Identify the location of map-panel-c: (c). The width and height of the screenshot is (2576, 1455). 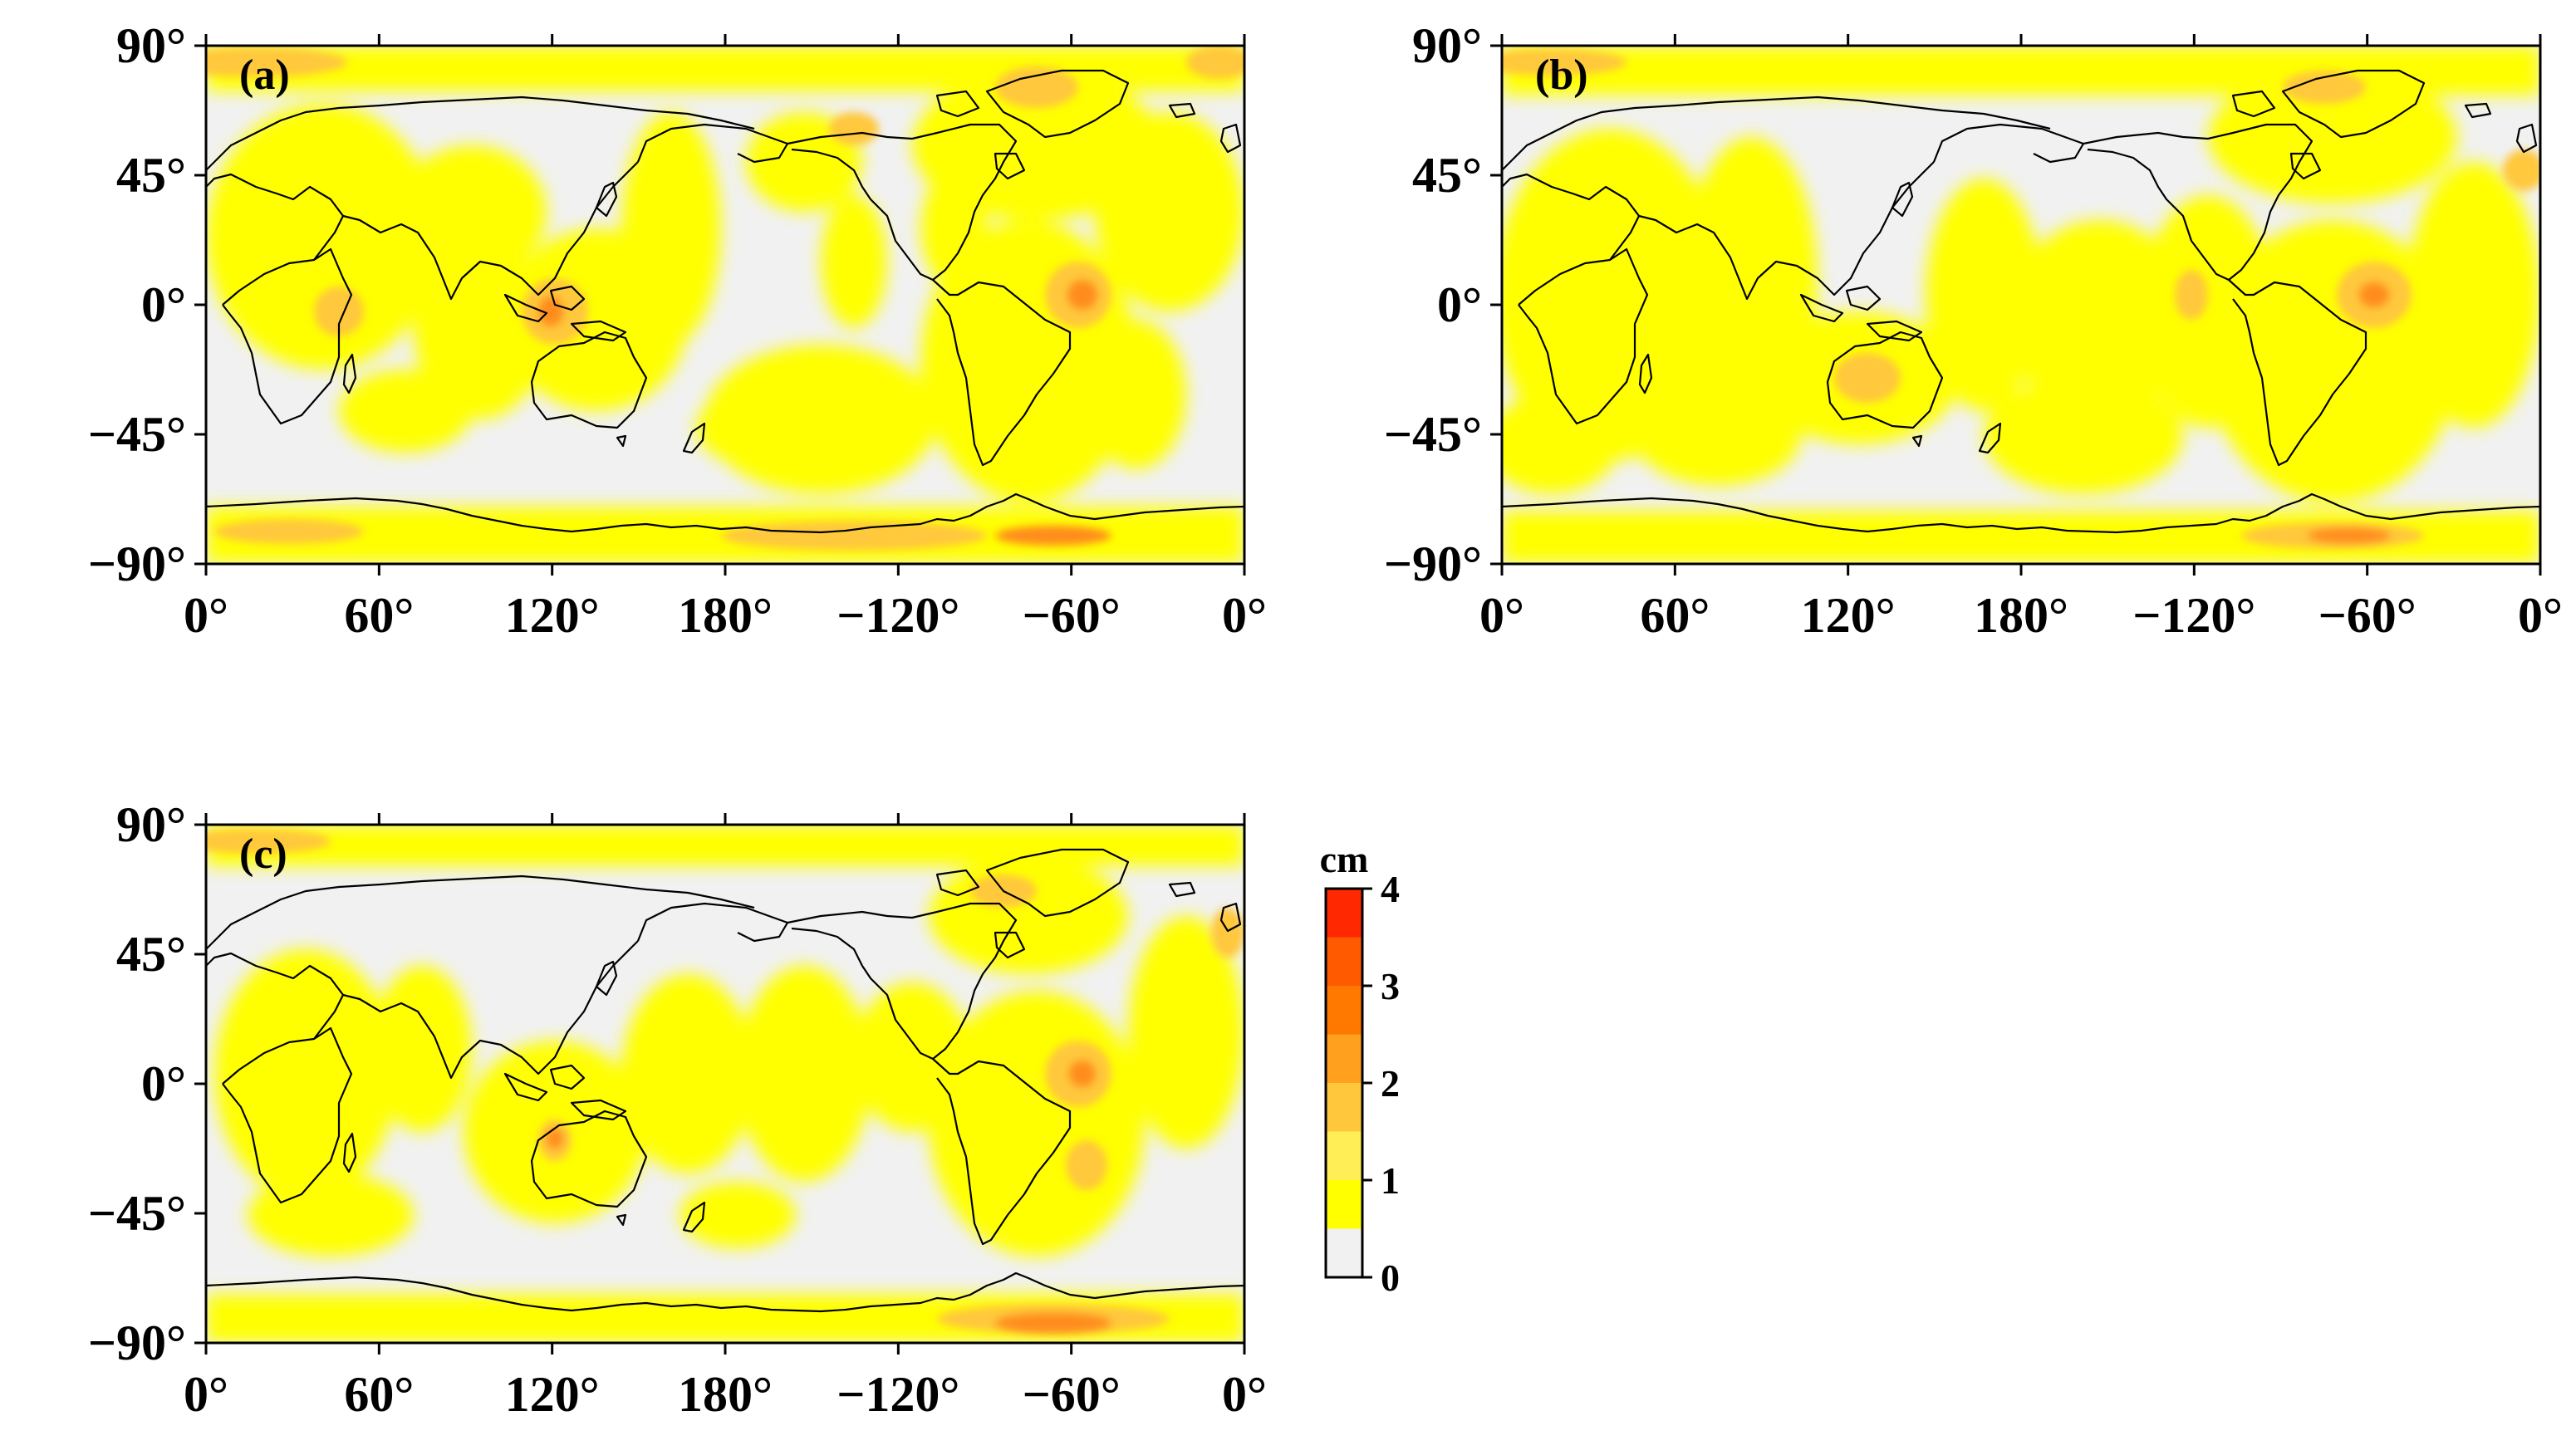
(725, 1084).